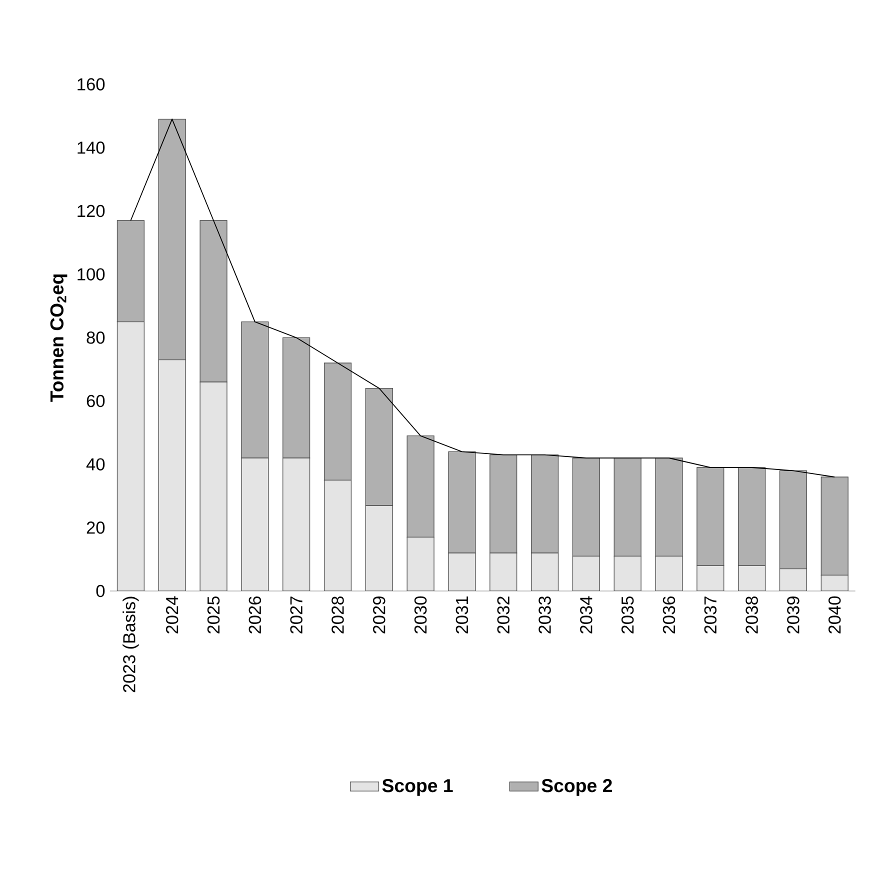 This screenshot has height=895, width=873. Describe the element at coordinates (172, 615) in the screenshot. I see `x-tick-label: 2024` at that location.